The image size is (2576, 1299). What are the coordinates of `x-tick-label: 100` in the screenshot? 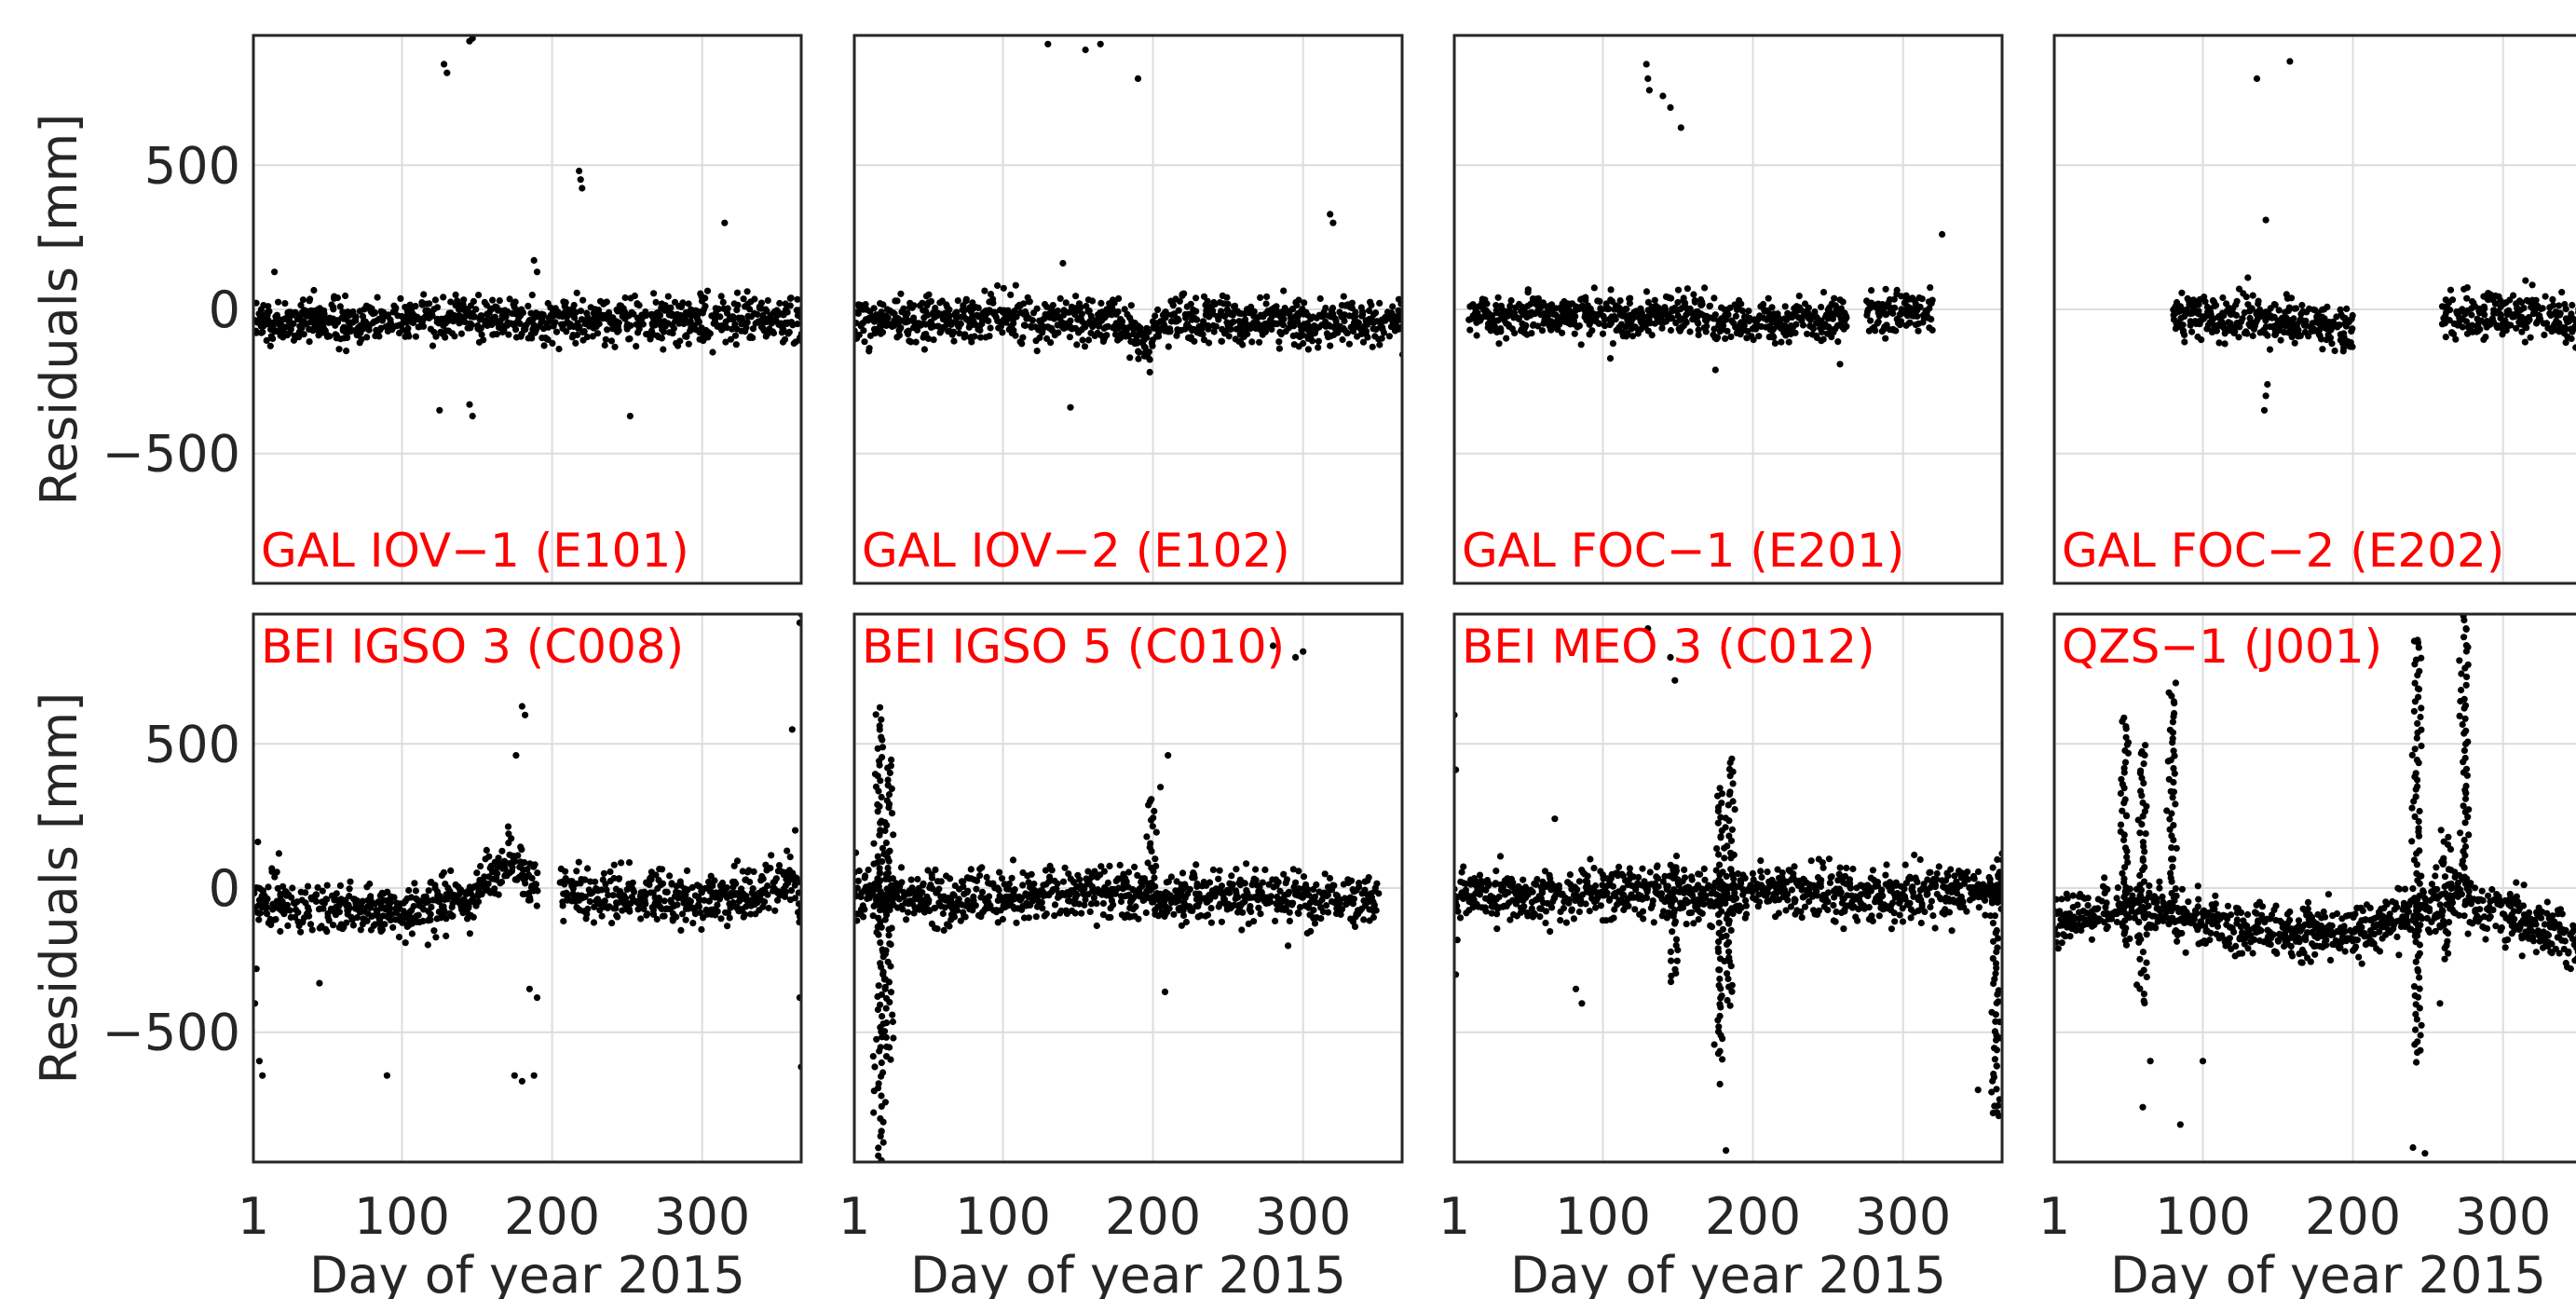 It's located at (402, 1216).